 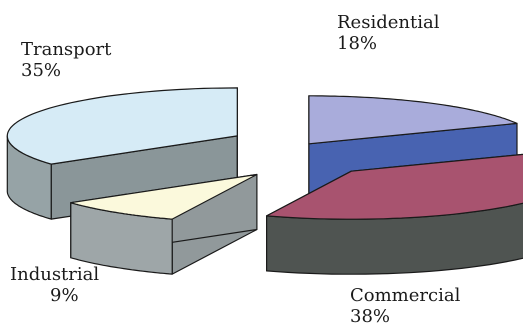 I want to click on slice-label-transport: Transport 35%, so click(x=66, y=60).